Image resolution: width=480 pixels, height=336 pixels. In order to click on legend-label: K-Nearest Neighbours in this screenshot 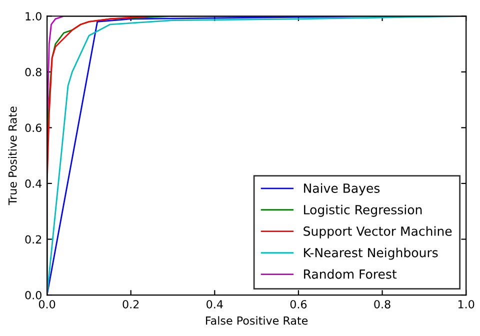, I will do `click(371, 254)`.